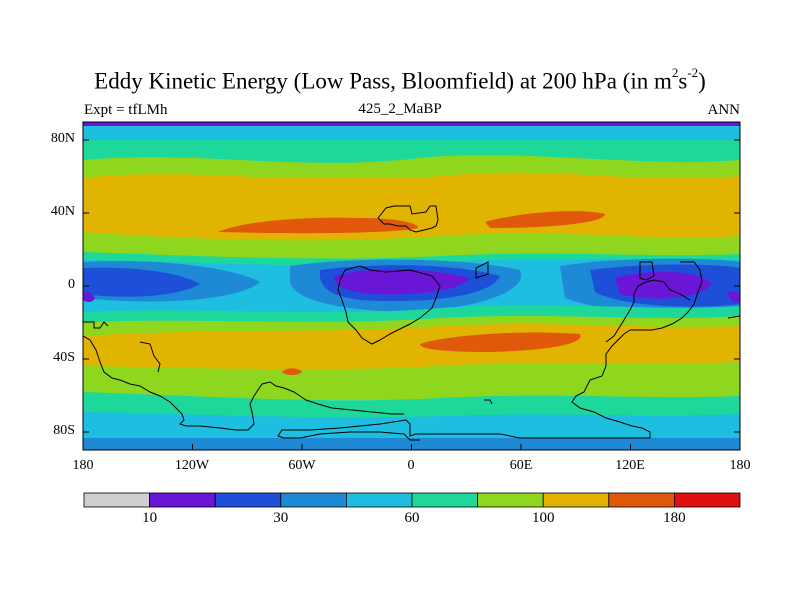 The image size is (800, 600). What do you see at coordinates (412, 518) in the screenshot?
I see `colorbar-label: 60` at bounding box center [412, 518].